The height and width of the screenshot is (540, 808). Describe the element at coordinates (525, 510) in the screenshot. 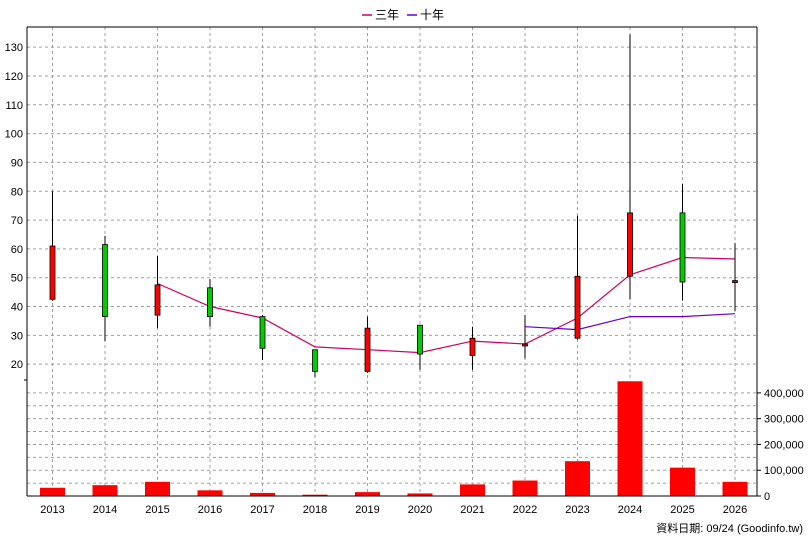

I see `year-tick-label: 2022` at that location.